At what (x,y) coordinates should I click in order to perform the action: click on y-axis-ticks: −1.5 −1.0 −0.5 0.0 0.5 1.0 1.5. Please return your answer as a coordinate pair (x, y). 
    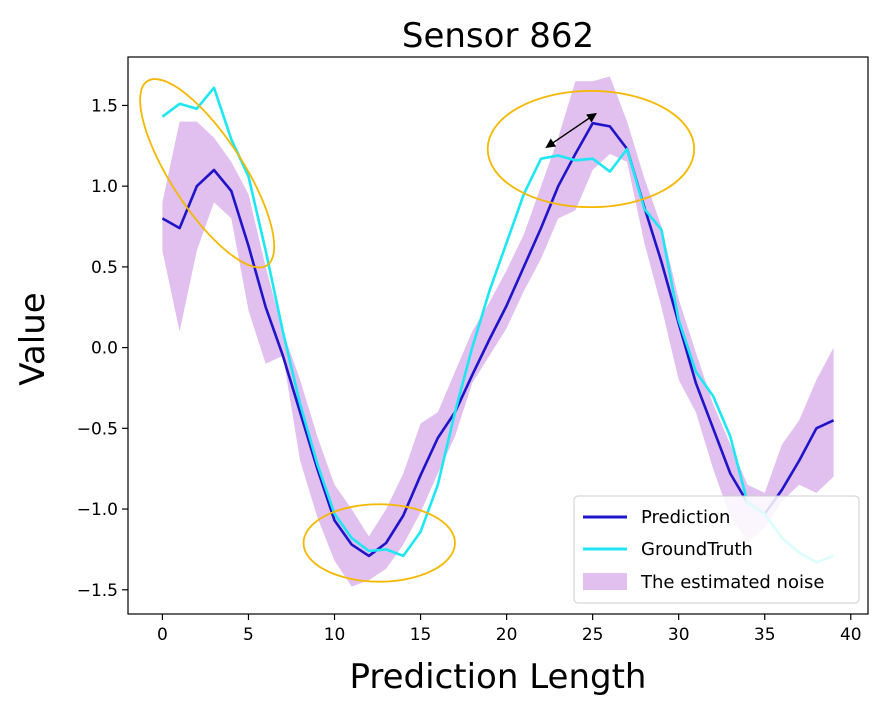
    Looking at the image, I should click on (102, 348).